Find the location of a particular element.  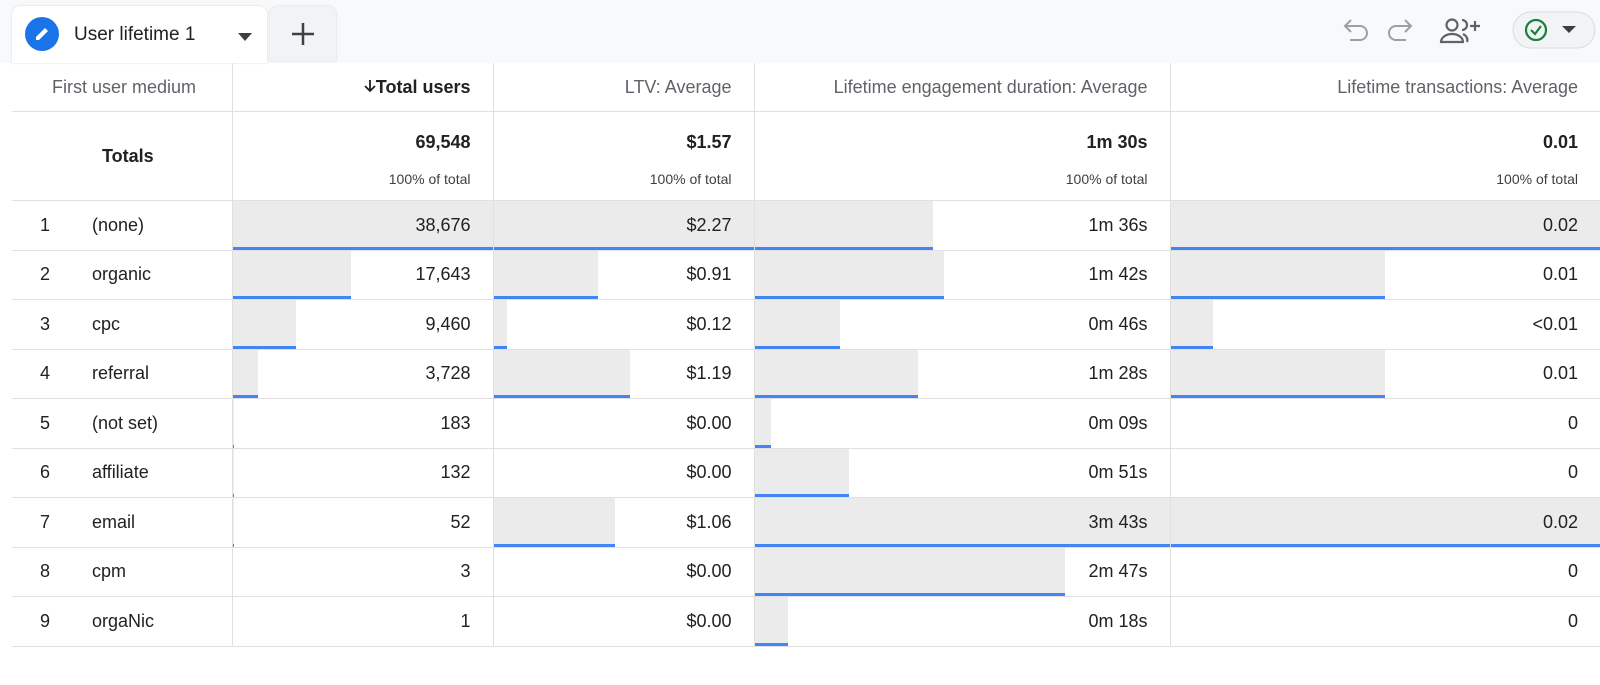

column-header: Total users is located at coordinates (363, 87).